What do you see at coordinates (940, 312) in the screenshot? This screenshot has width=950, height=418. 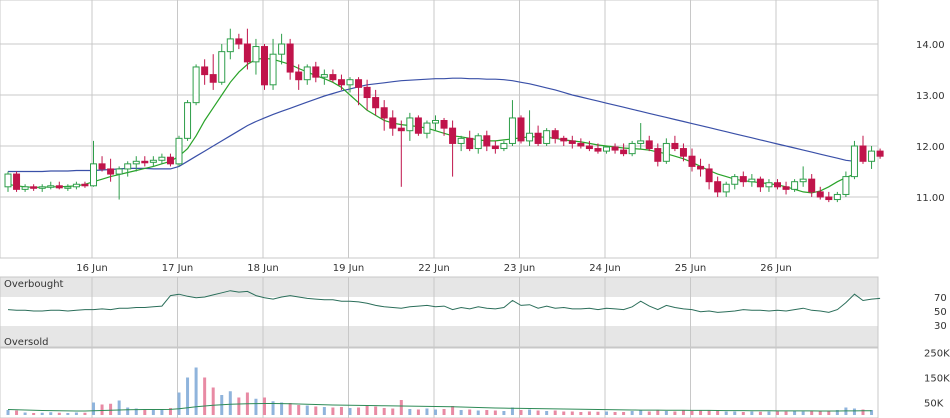 I see `oscillator-tick-label: 50` at bounding box center [940, 312].